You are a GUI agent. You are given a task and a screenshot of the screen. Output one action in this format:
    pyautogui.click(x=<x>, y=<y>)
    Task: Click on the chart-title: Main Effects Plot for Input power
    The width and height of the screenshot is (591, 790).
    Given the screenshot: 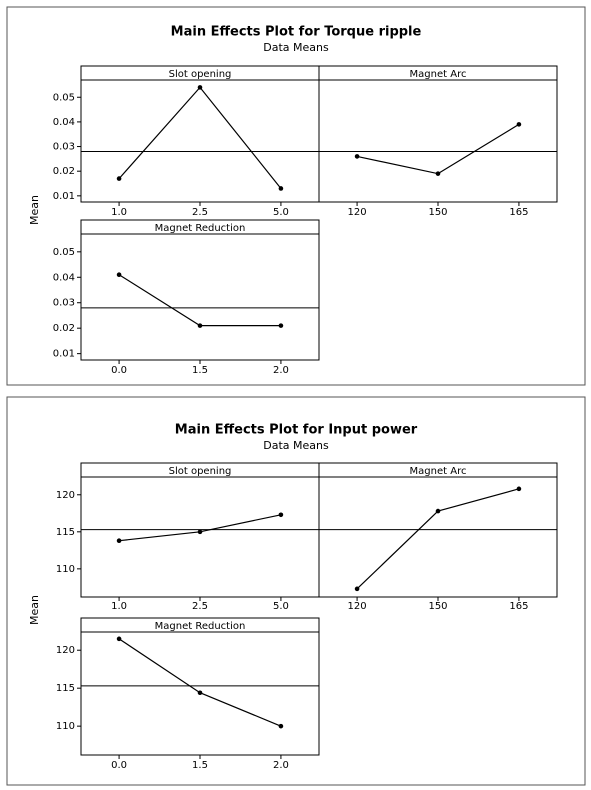 What is the action you would take?
    pyautogui.click(x=296, y=430)
    